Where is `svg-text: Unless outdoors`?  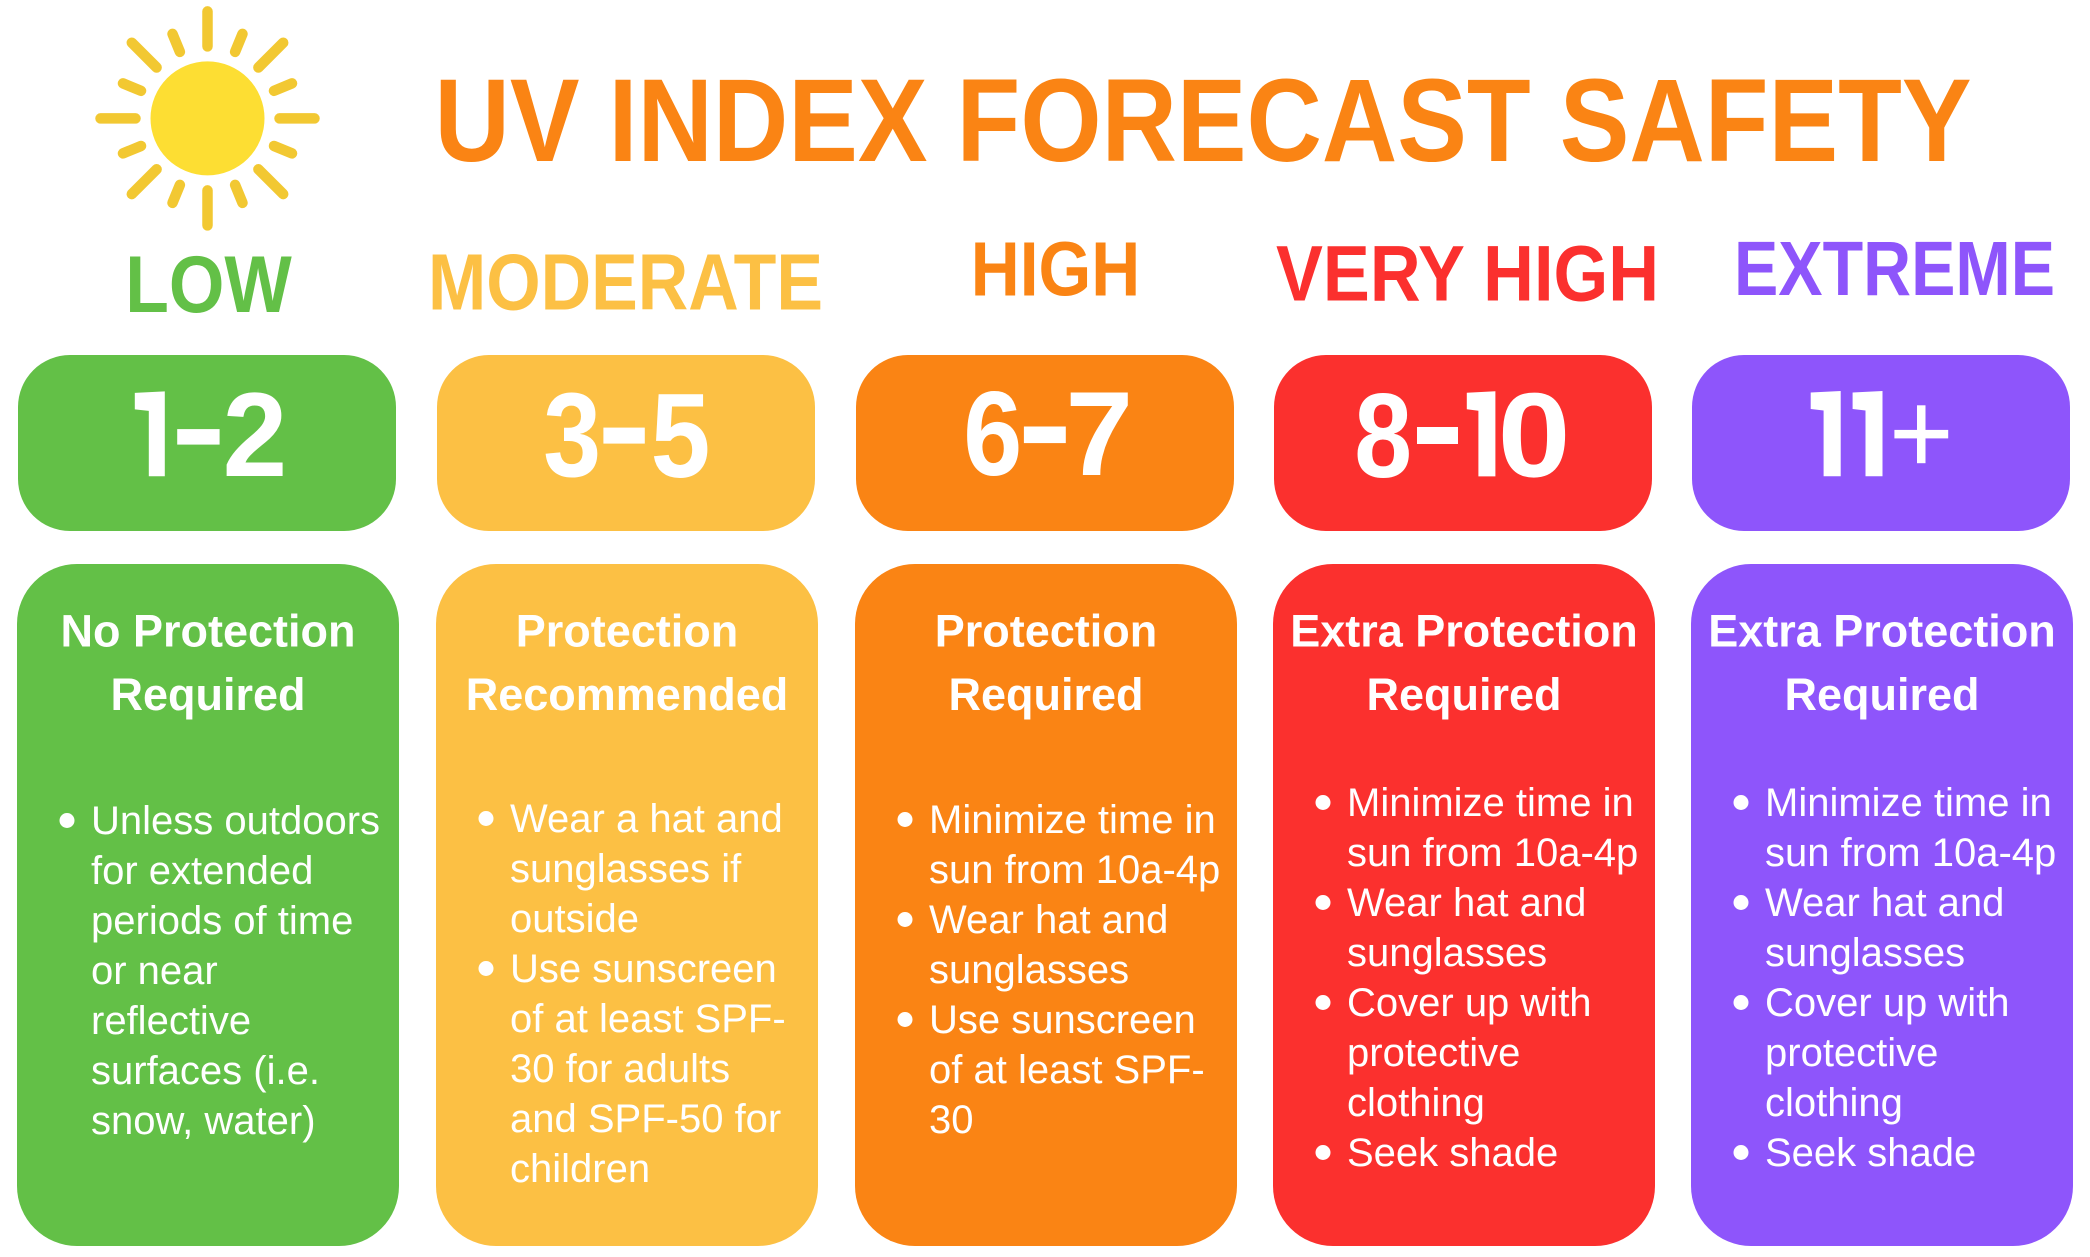 svg-text: Unless outdoors is located at coordinates (235, 821).